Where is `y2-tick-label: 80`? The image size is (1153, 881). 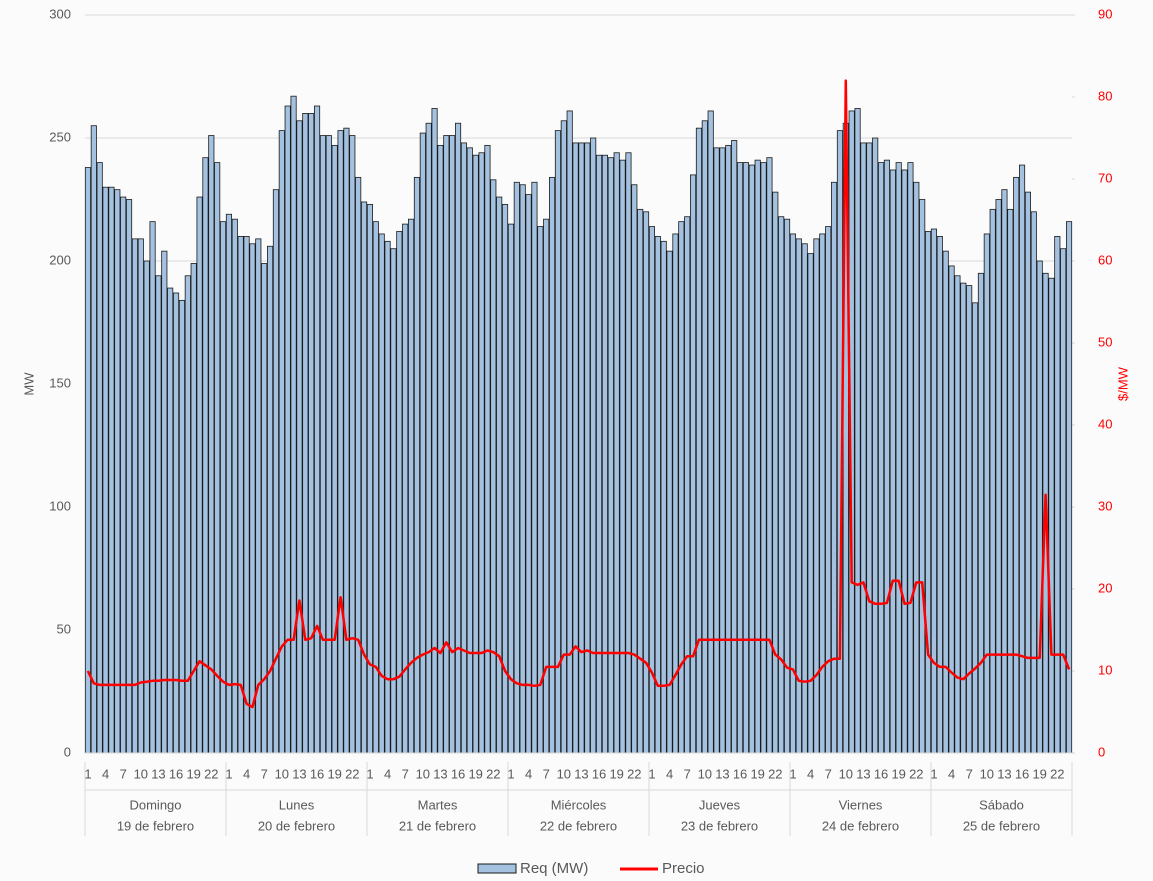 y2-tick-label: 80 is located at coordinates (1105, 95).